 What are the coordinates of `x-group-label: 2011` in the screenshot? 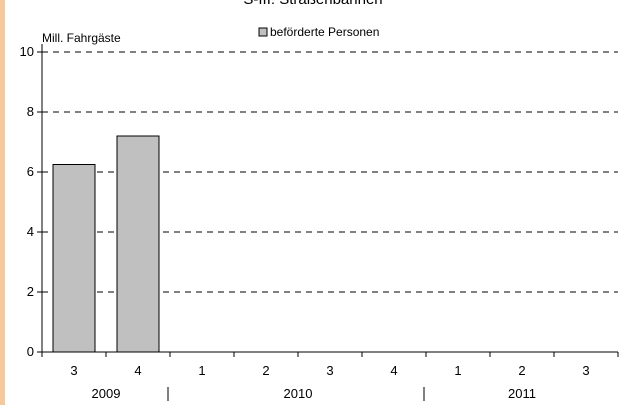 It's located at (522, 393).